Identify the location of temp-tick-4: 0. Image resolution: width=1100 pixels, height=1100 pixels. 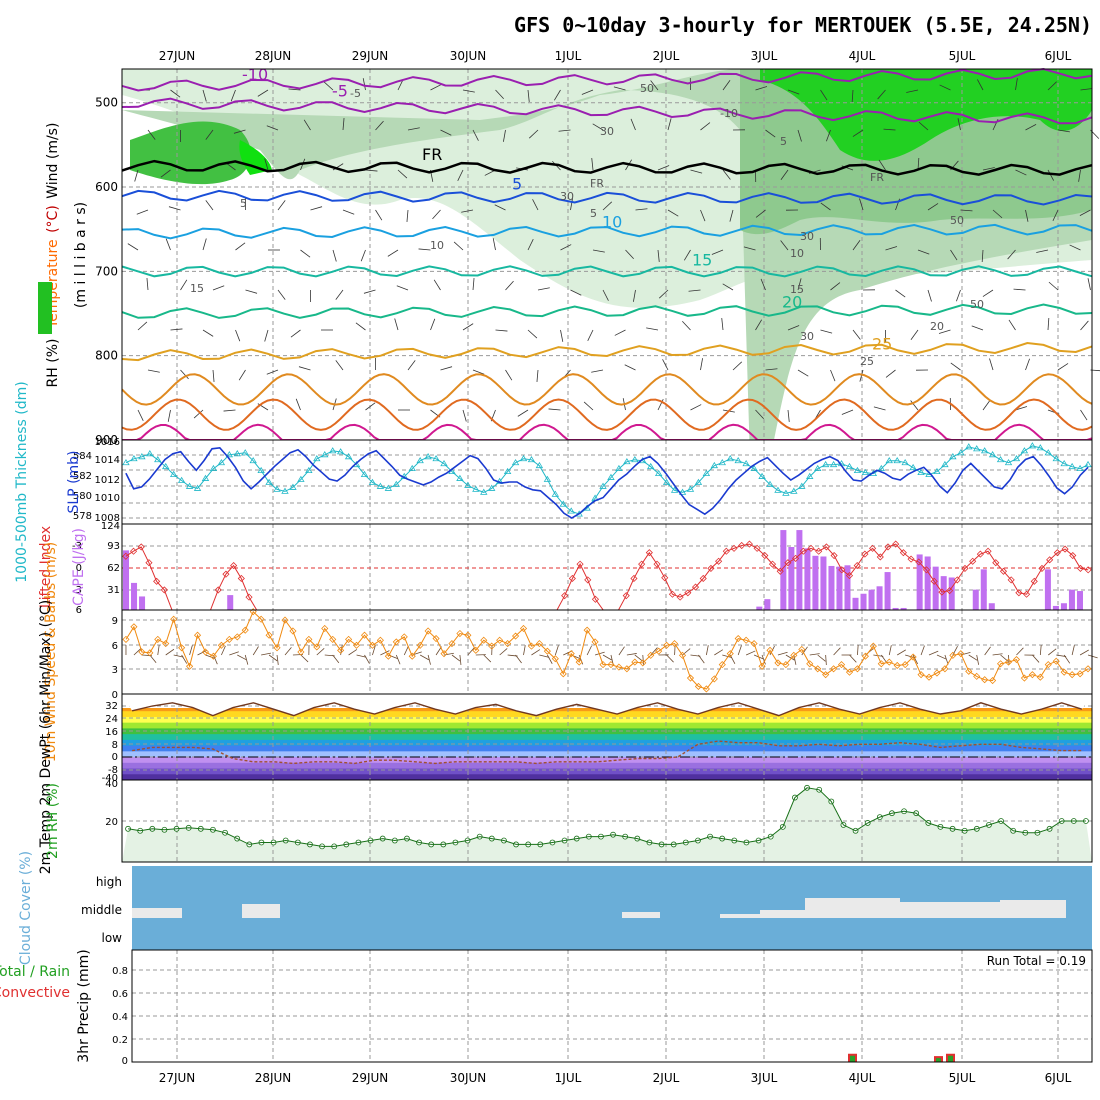
(115, 757).